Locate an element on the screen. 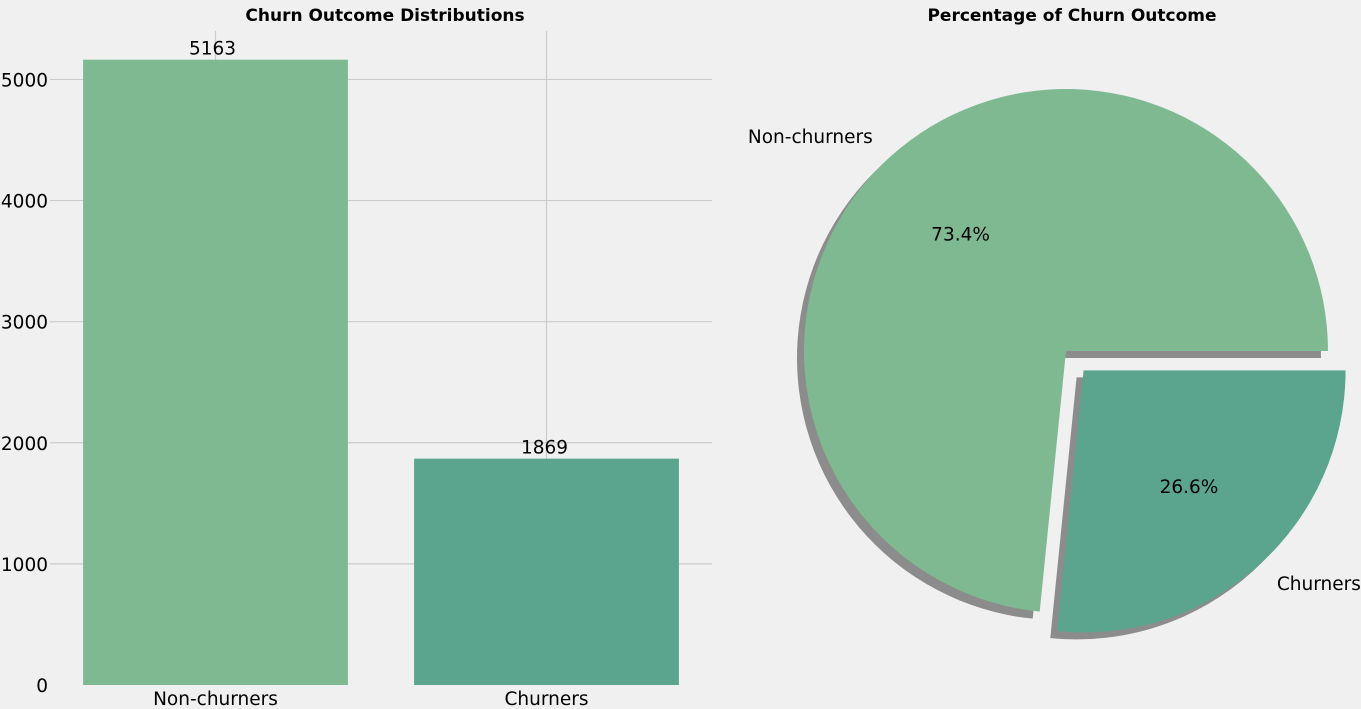  y-tick-label: 2000 is located at coordinates (24, 444).